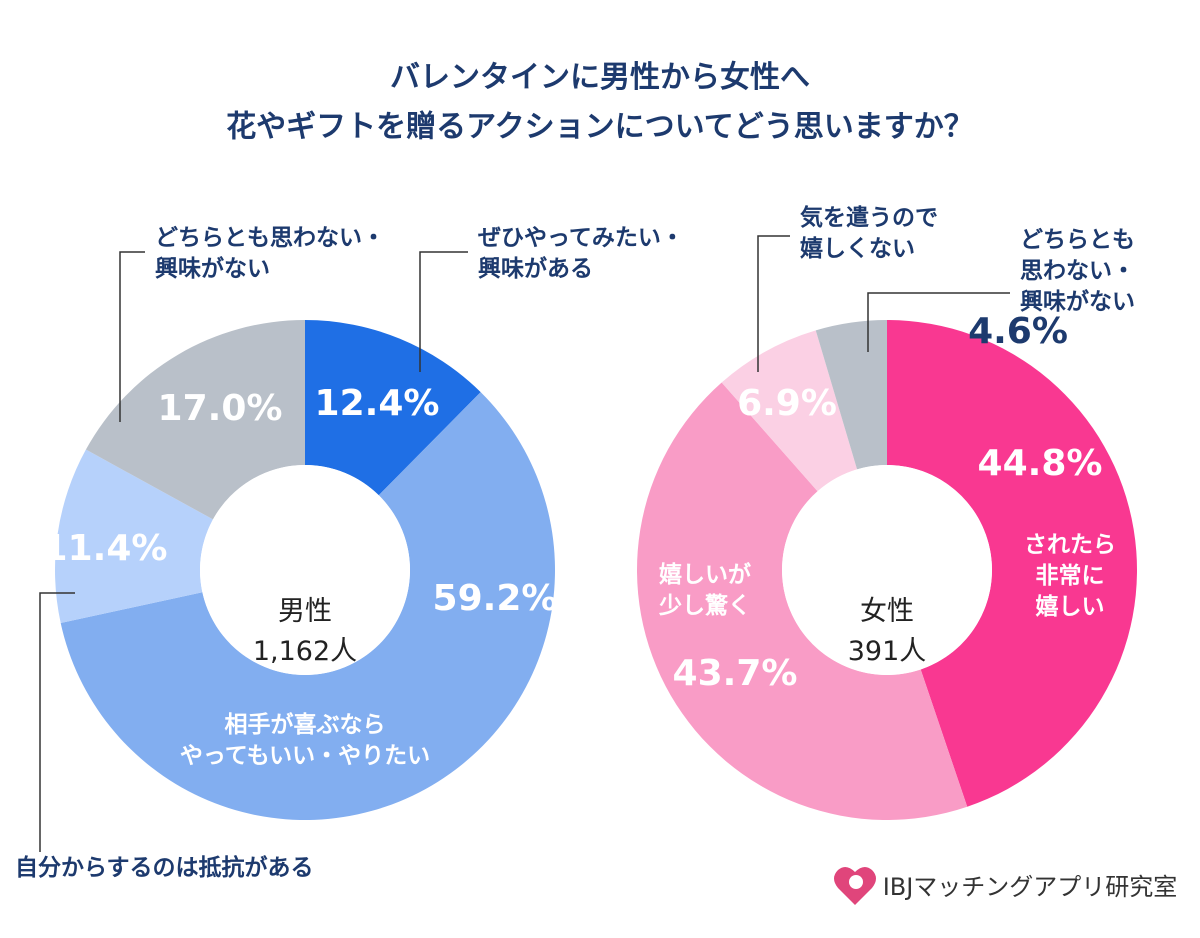 The image size is (1200, 938). What do you see at coordinates (495, 598) in the screenshot?
I see `value-label: 59.2%` at bounding box center [495, 598].